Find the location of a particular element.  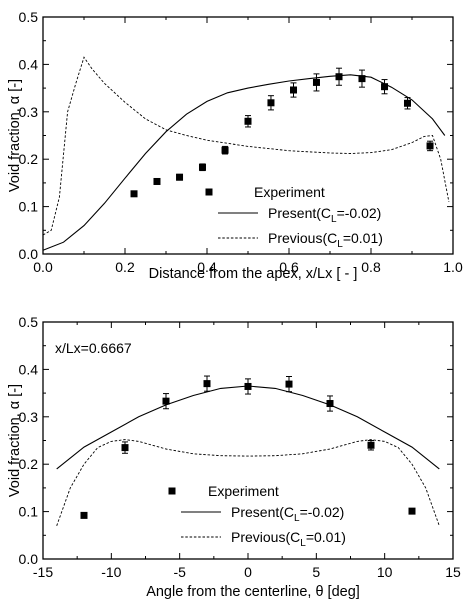

x-axis-label-top: Distance from the apex, x/Lx [ - ] is located at coordinates (253, 274).